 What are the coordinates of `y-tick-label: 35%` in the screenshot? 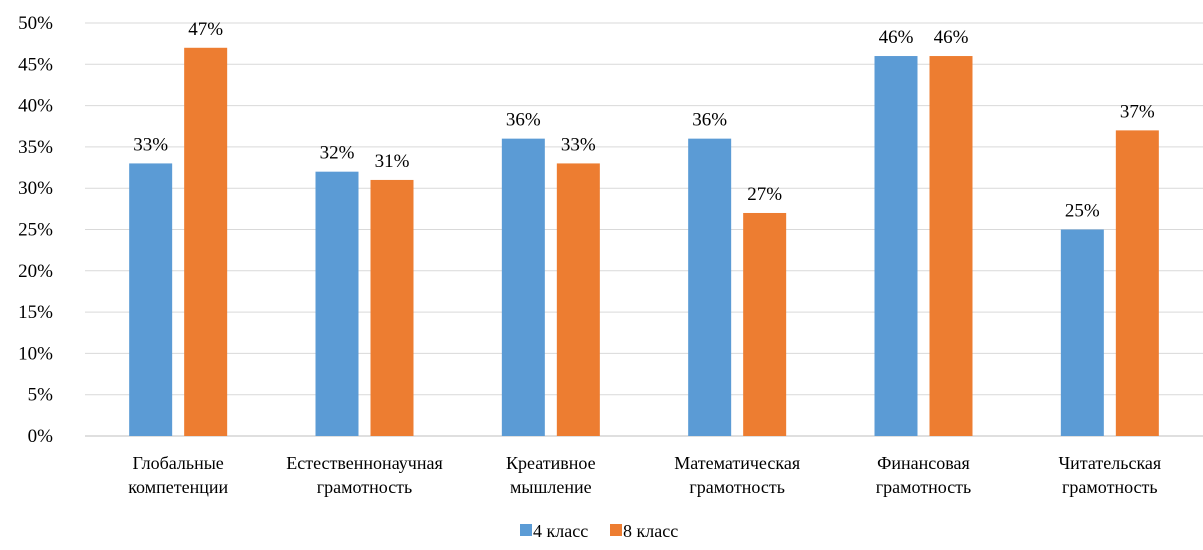 It's located at (35, 147).